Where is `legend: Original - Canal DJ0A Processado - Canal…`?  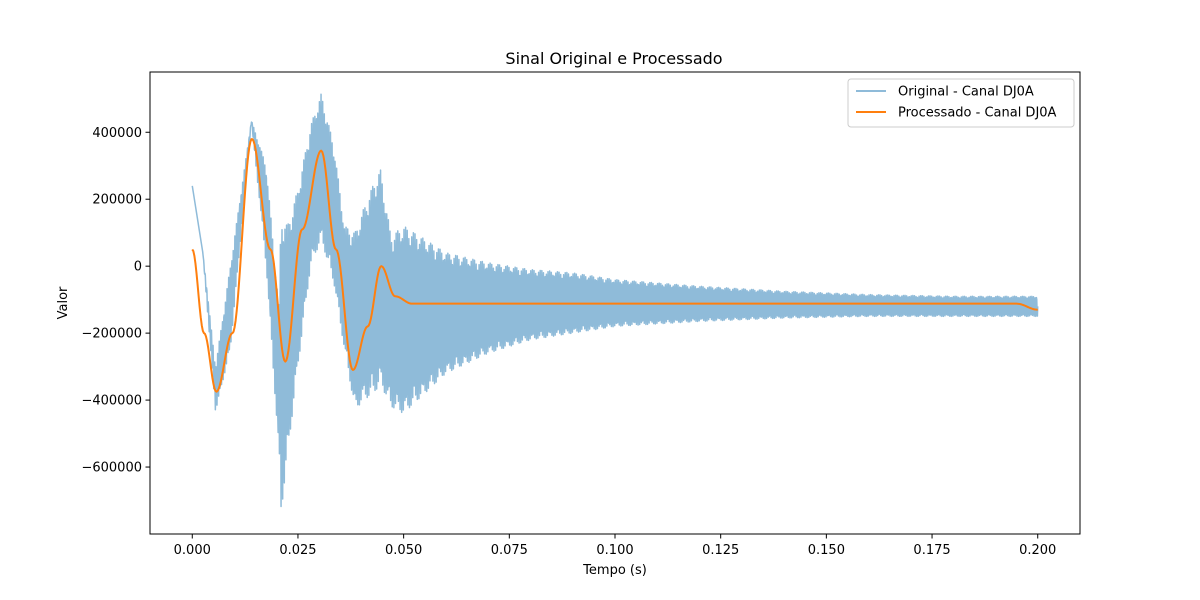 legend: Original - Canal DJ0A Processado - Canal… is located at coordinates (961, 103).